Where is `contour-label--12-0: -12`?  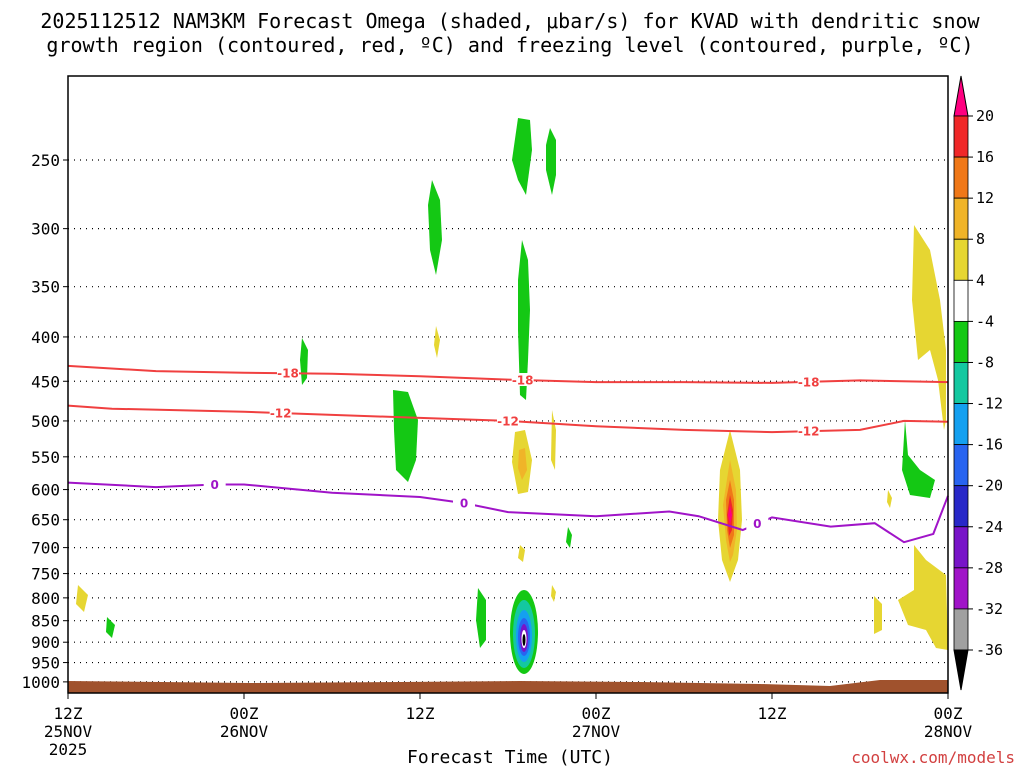 contour-label--12-0: -12 is located at coordinates (281, 414).